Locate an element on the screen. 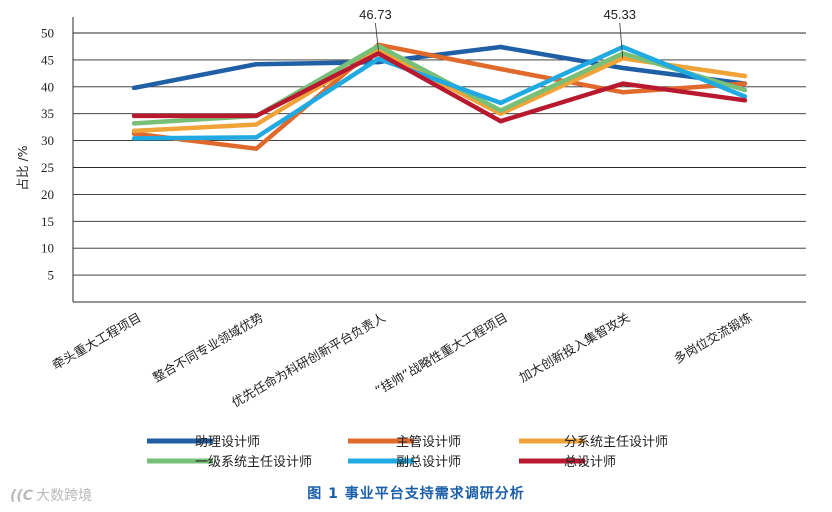  legend-label: 副总设计师 is located at coordinates (428, 462).